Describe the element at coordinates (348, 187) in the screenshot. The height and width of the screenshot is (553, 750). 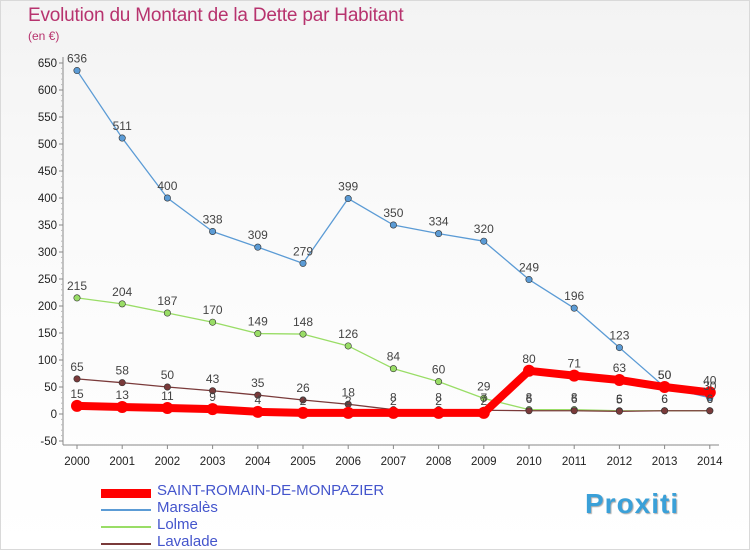
I see `data-label: 399` at that location.